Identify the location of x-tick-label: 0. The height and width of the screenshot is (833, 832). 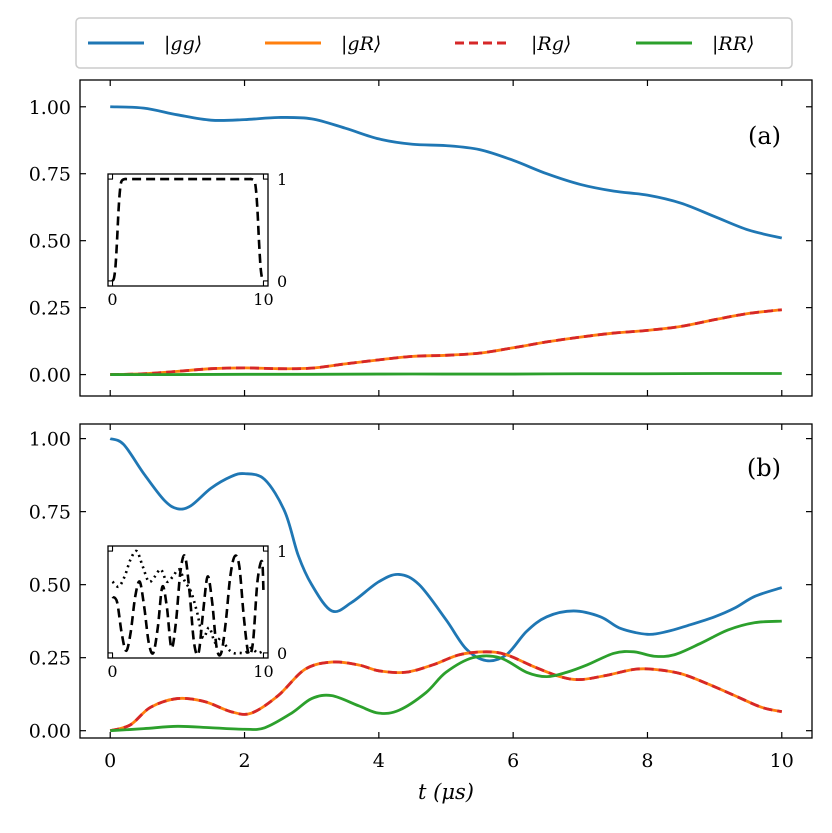
(110, 761).